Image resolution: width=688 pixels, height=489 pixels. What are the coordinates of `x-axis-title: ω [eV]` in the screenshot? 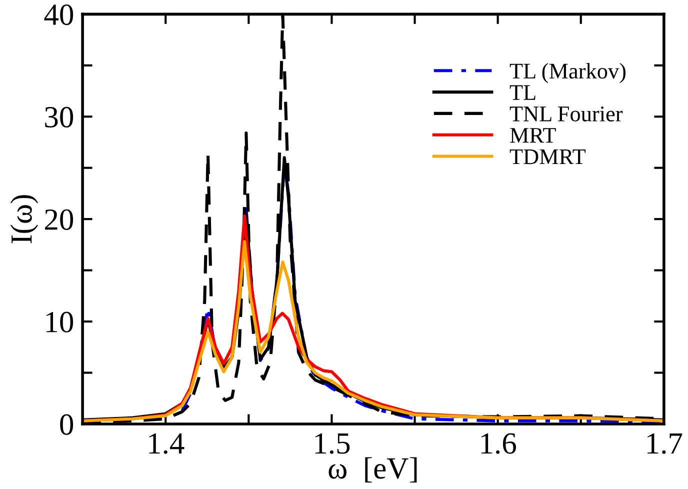 It's located at (372, 470).